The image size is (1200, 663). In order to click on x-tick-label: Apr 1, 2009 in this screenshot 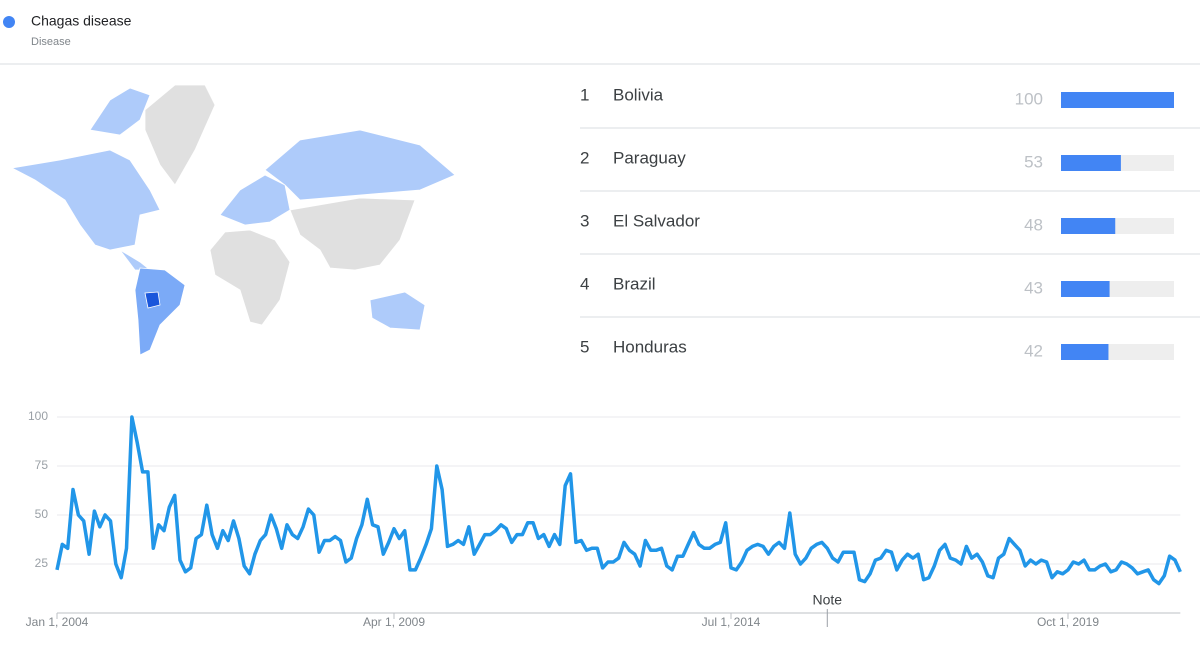, I will do `click(394, 622)`.